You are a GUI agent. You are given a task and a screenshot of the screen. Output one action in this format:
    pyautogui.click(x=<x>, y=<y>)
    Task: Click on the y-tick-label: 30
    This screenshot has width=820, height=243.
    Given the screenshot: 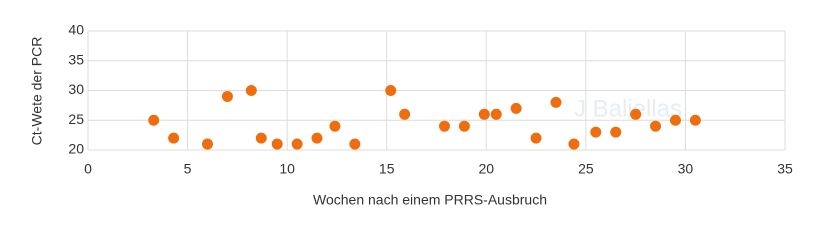 What is the action you would take?
    pyautogui.click(x=76, y=89)
    